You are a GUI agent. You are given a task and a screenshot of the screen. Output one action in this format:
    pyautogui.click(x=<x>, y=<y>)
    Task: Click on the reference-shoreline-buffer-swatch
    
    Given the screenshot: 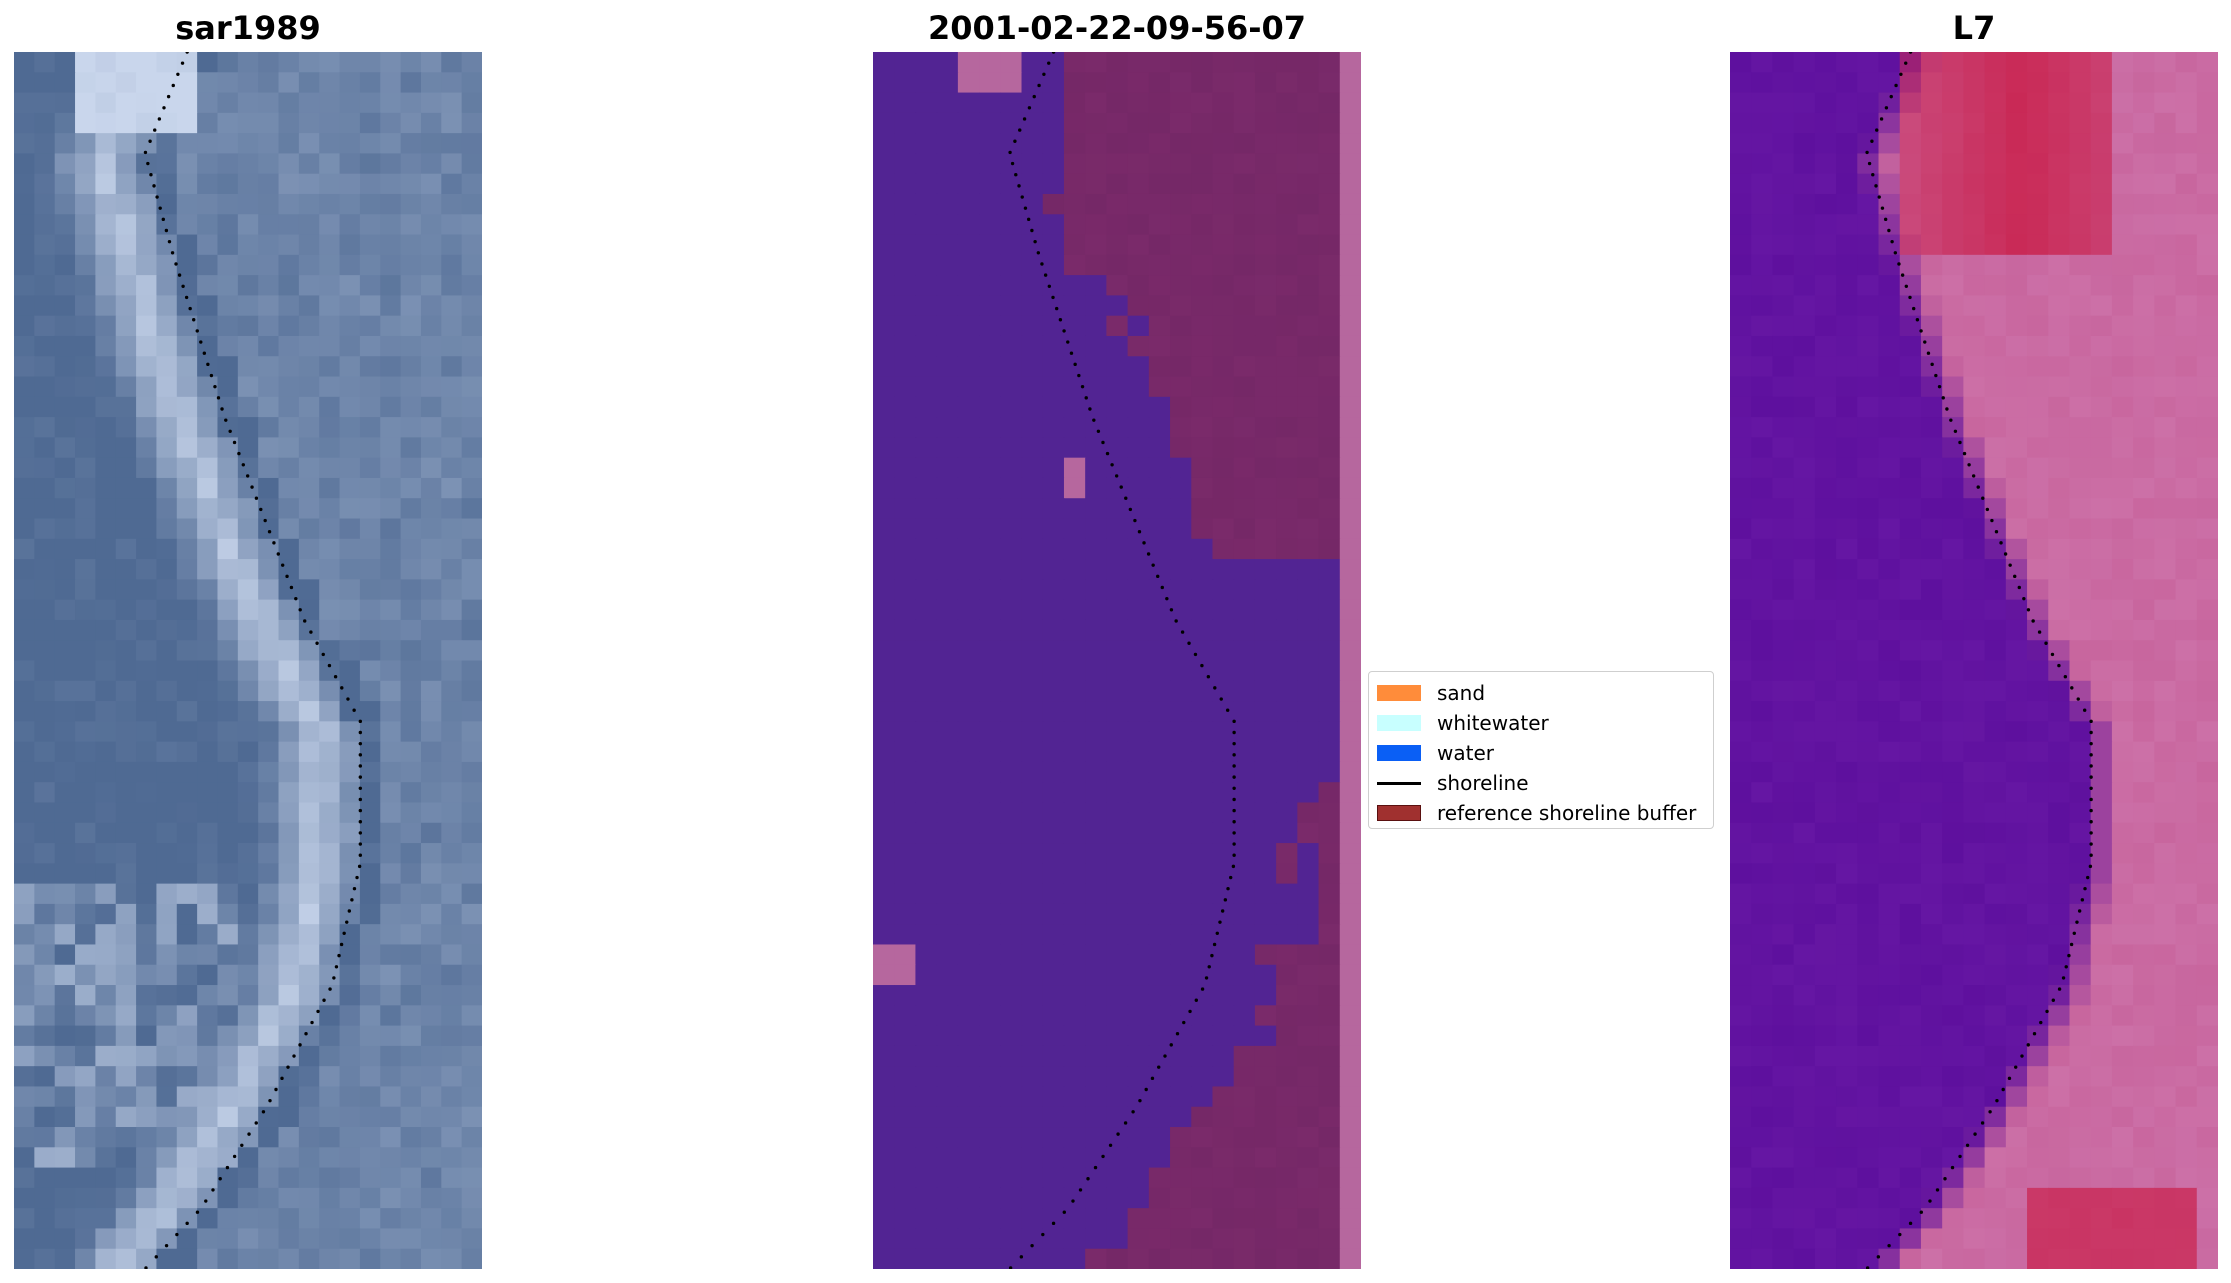 What is the action you would take?
    pyautogui.click(x=1399, y=813)
    